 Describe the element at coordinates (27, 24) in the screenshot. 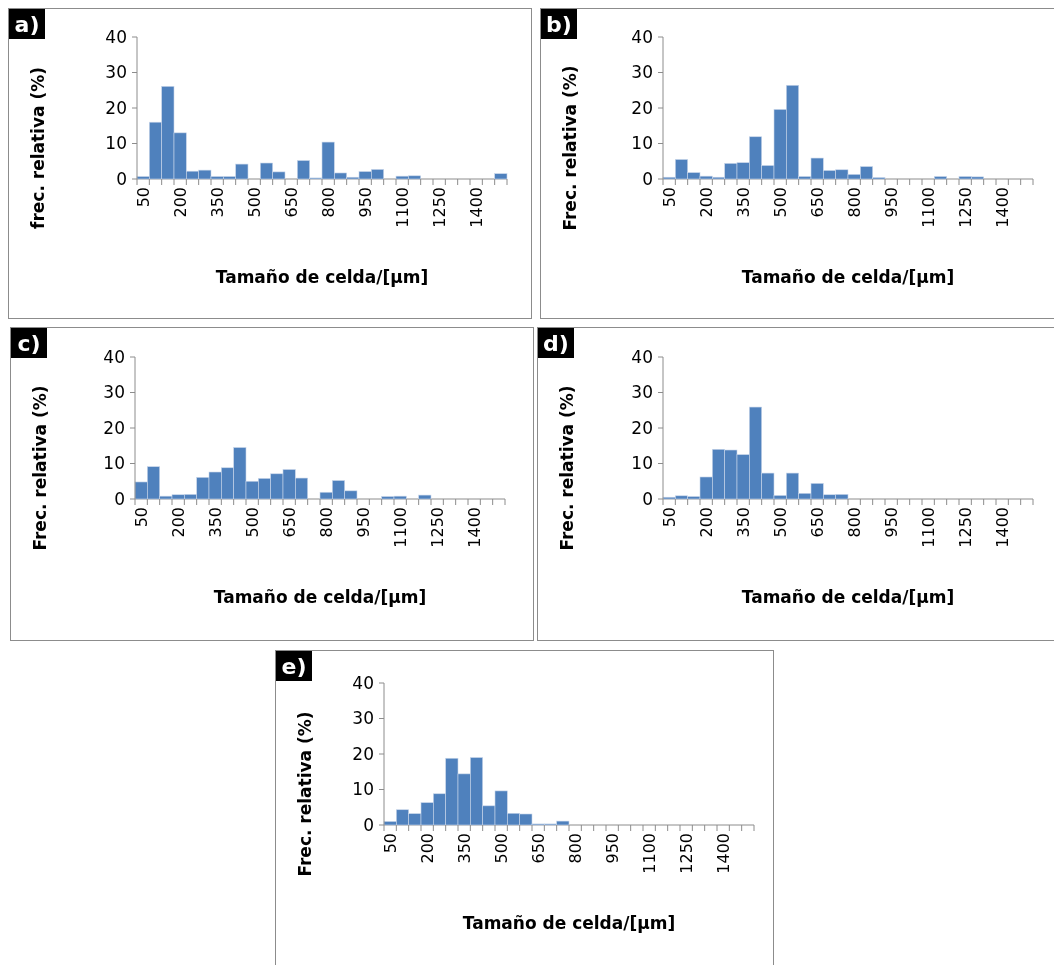

I see `chart-title: a)` at that location.